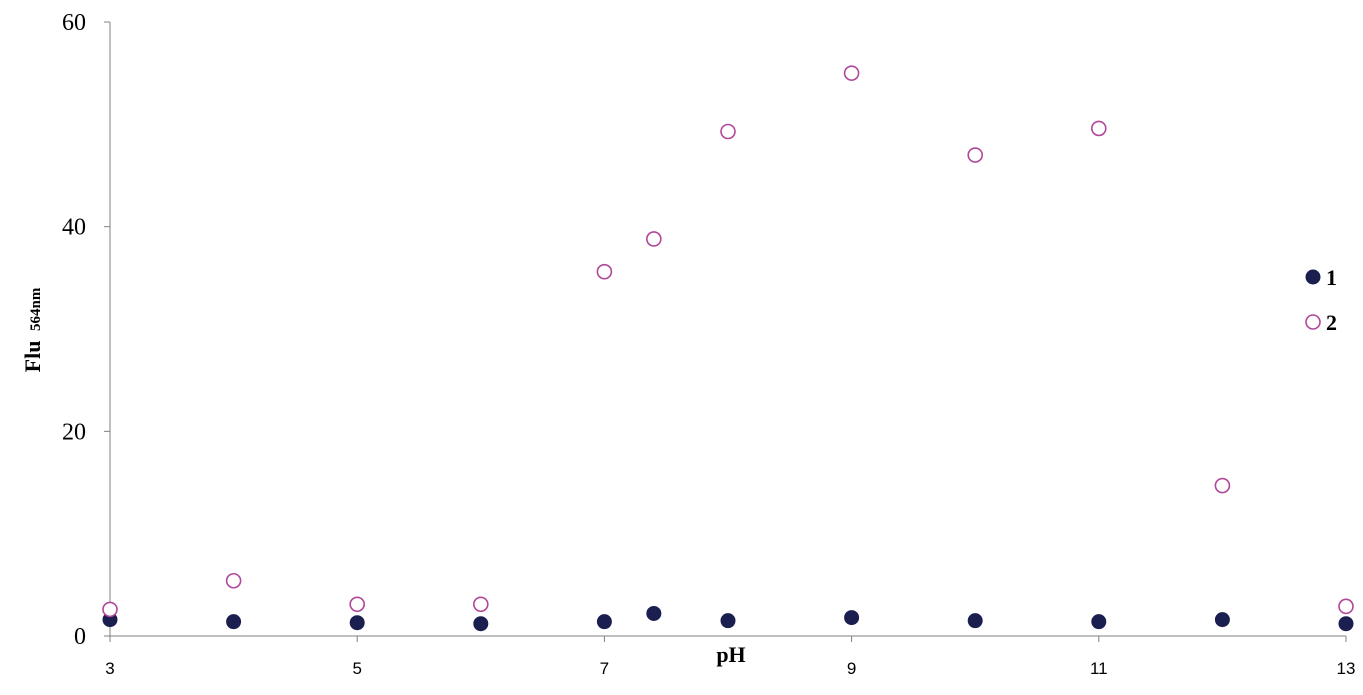  Describe the element at coordinates (80, 637) in the screenshot. I see `y-tick-label: 0` at that location.